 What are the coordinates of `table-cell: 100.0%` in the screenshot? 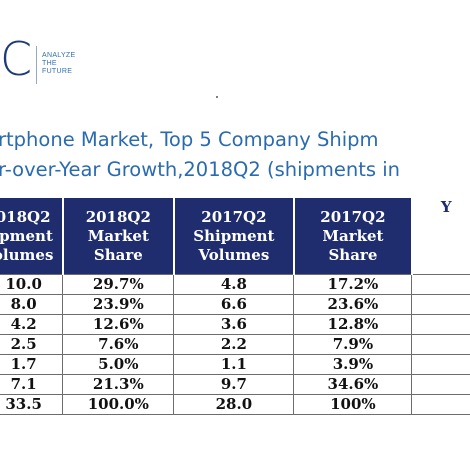 It's located at (118, 404).